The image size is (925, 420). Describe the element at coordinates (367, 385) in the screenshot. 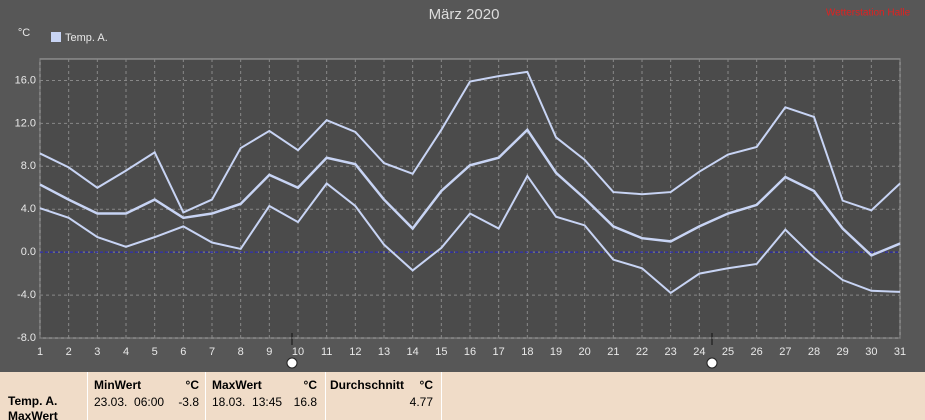

I see `stat-header: Durchschnitt` at that location.